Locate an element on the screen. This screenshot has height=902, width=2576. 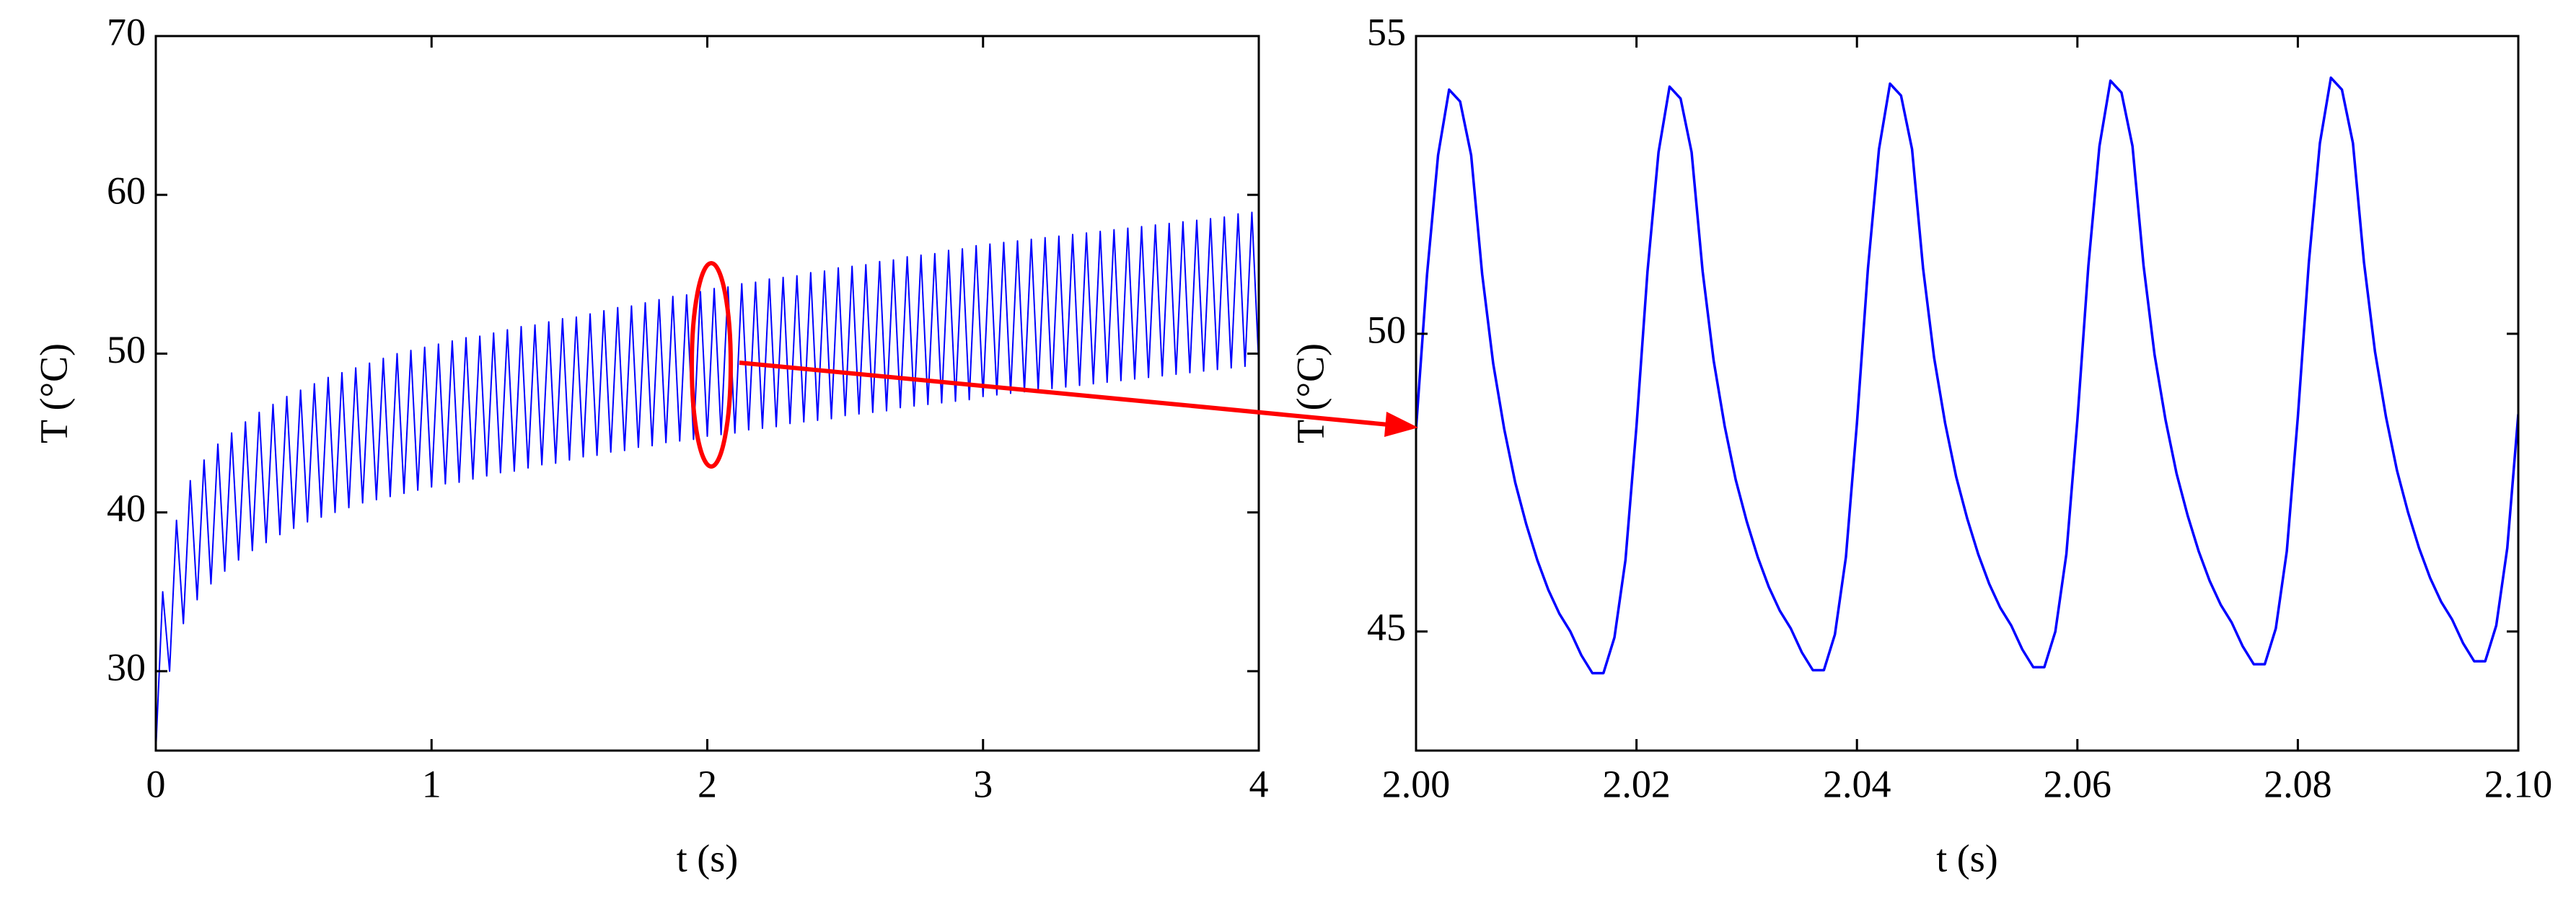
x-tick-label: 1 is located at coordinates (431, 784).